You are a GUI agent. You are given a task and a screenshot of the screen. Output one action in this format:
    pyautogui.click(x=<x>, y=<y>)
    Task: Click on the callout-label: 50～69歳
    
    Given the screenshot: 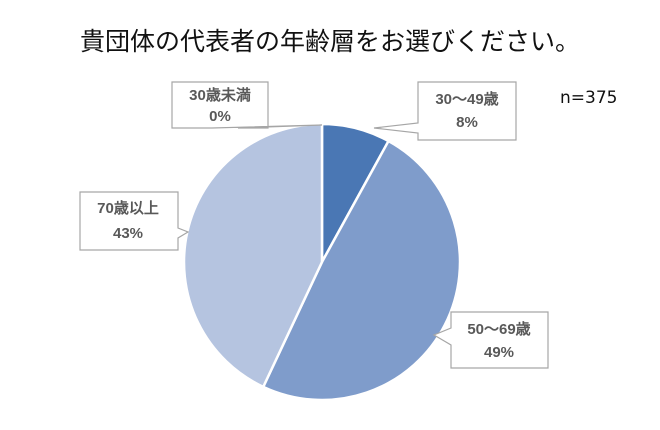 What is the action you would take?
    pyautogui.click(x=498, y=329)
    